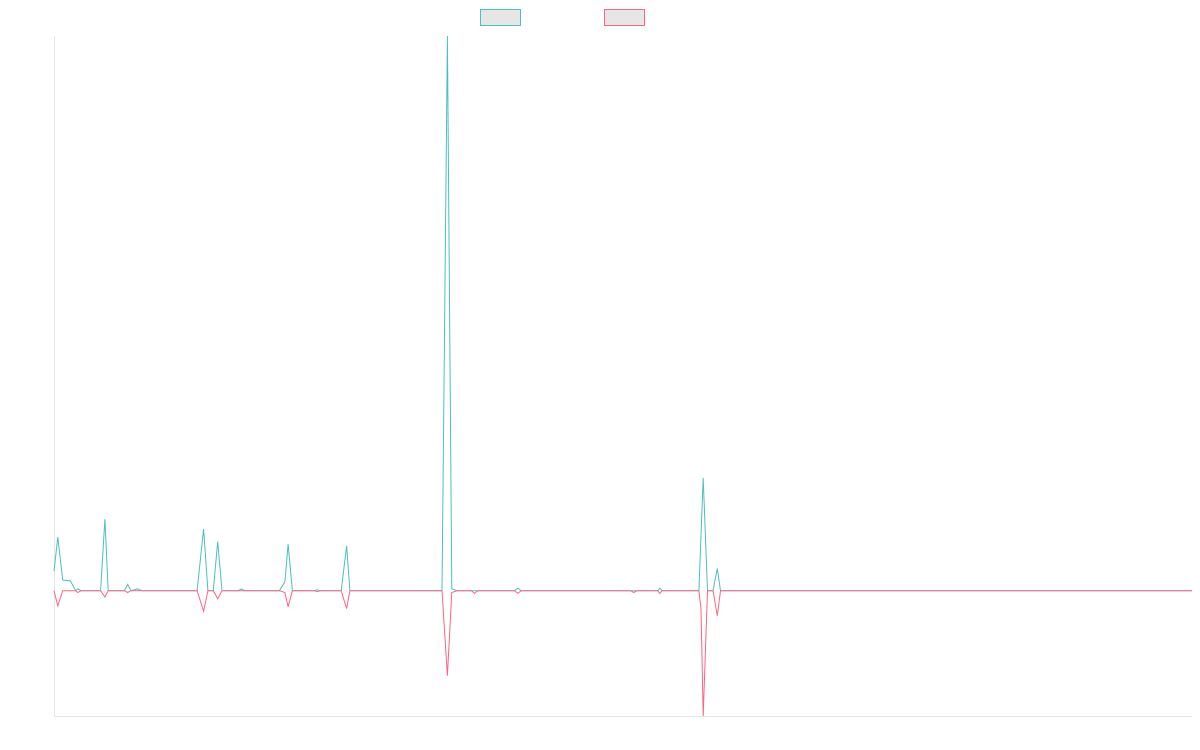 The width and height of the screenshot is (1200, 750). I want to click on chart-legend, so click(562, 17).